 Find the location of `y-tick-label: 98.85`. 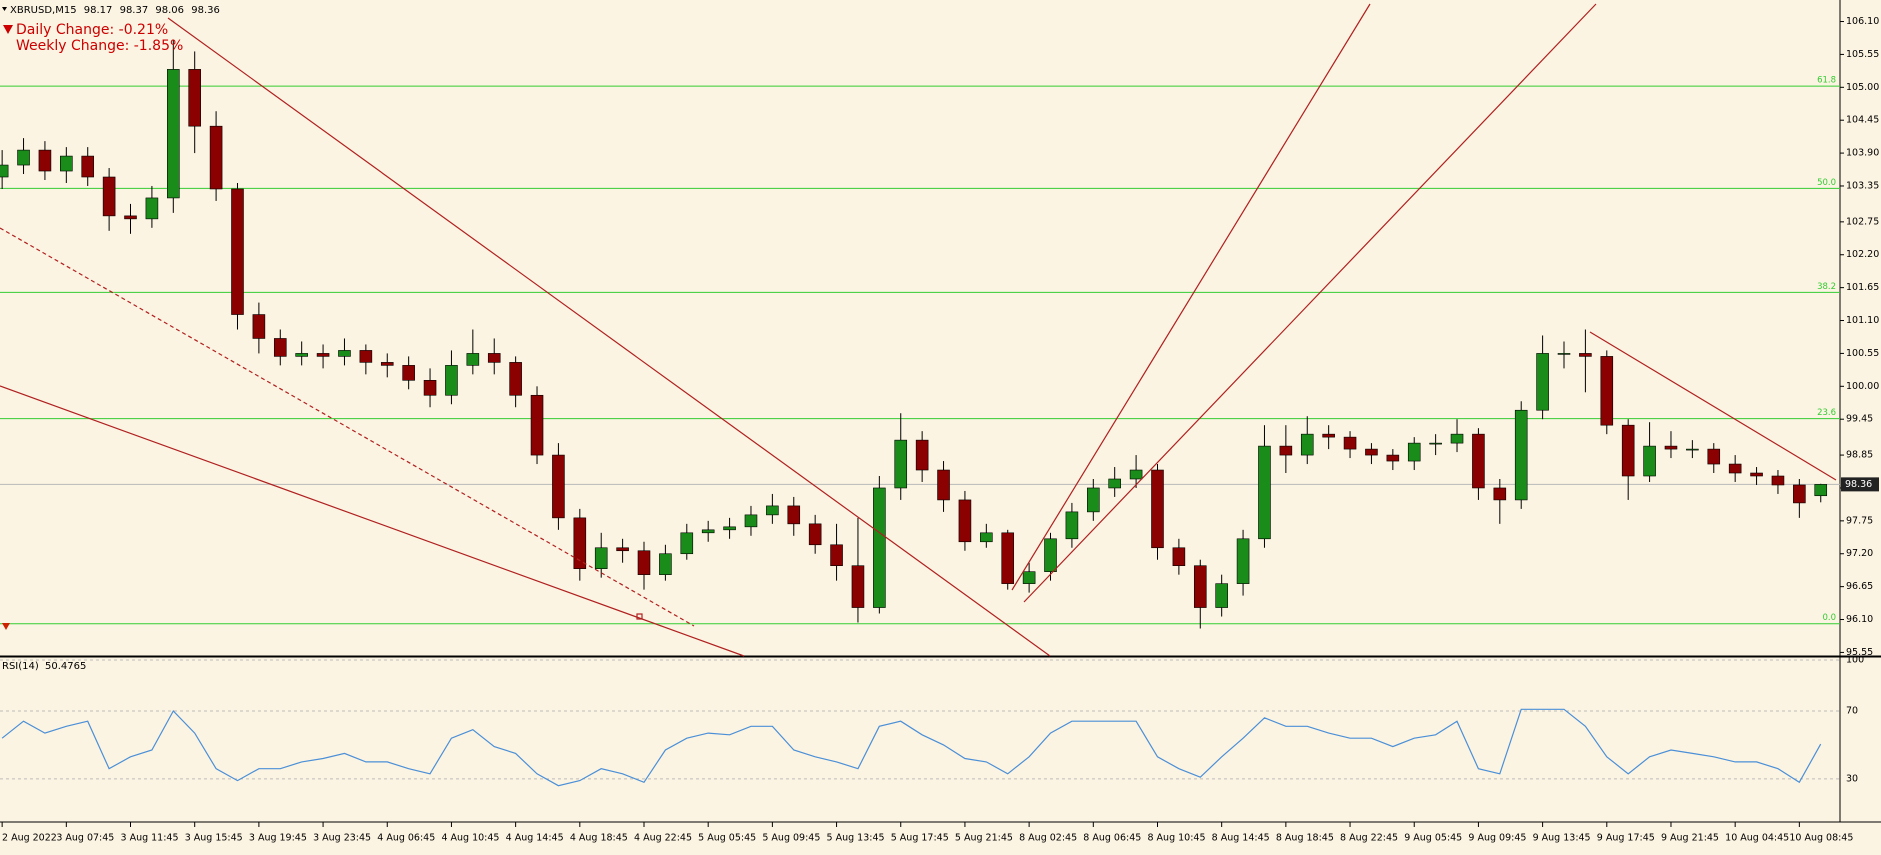

y-tick-label: 98.85 is located at coordinates (1859, 455).